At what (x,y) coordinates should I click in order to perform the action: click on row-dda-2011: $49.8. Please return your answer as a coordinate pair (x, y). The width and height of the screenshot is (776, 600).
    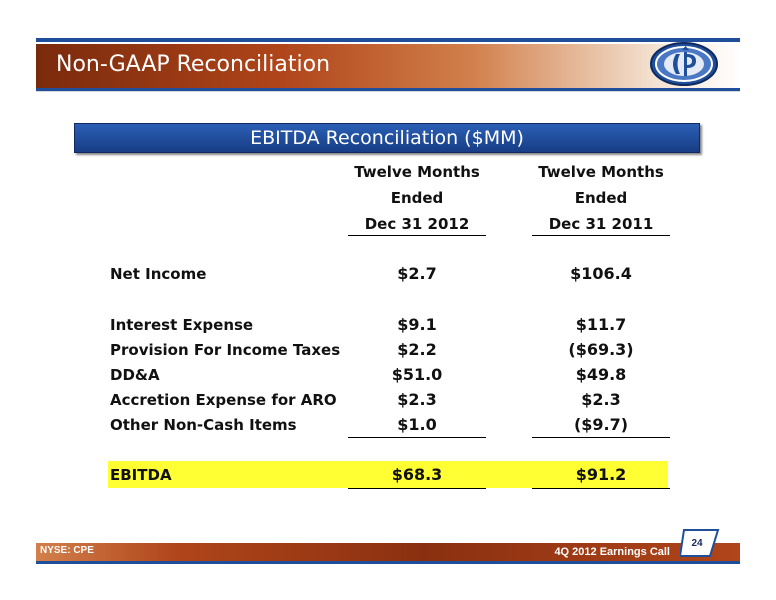
    Looking at the image, I should click on (601, 374).